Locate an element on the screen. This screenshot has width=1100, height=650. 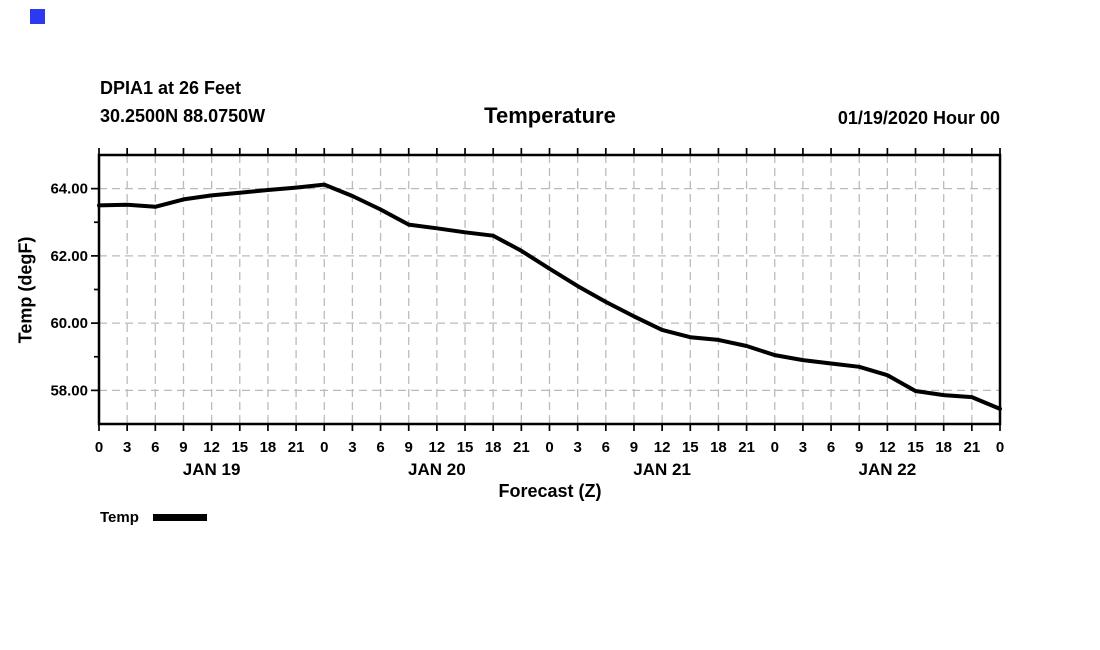
station-coordinates: 30.2500N 88.0750W is located at coordinates (183, 116).